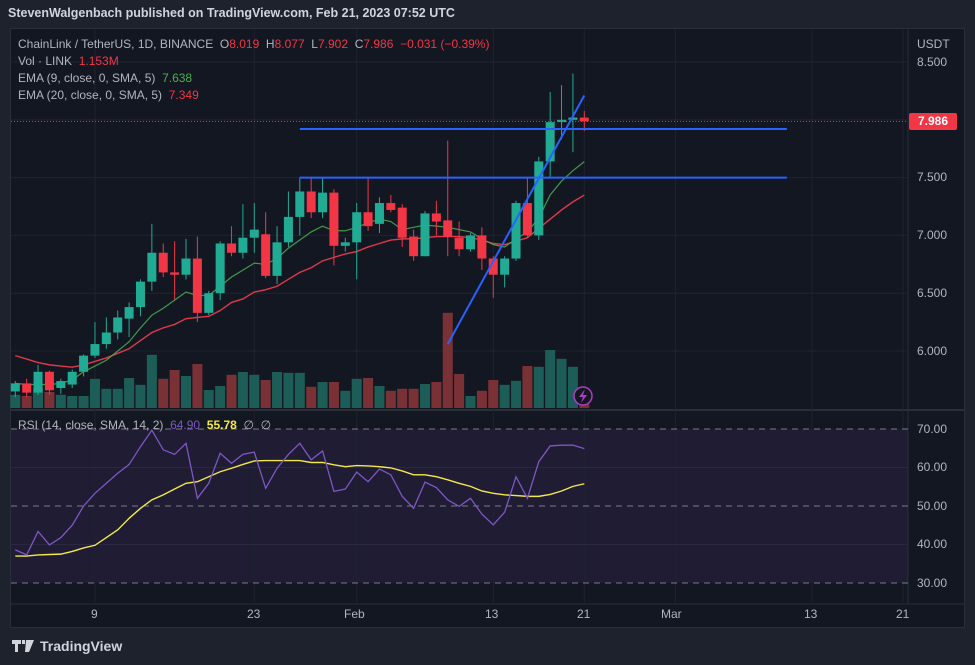 The height and width of the screenshot is (665, 975). What do you see at coordinates (108, 95) in the screenshot?
I see `legend-ema20: EMA (20, close, 0, SMA, 5) 7.349` at bounding box center [108, 95].